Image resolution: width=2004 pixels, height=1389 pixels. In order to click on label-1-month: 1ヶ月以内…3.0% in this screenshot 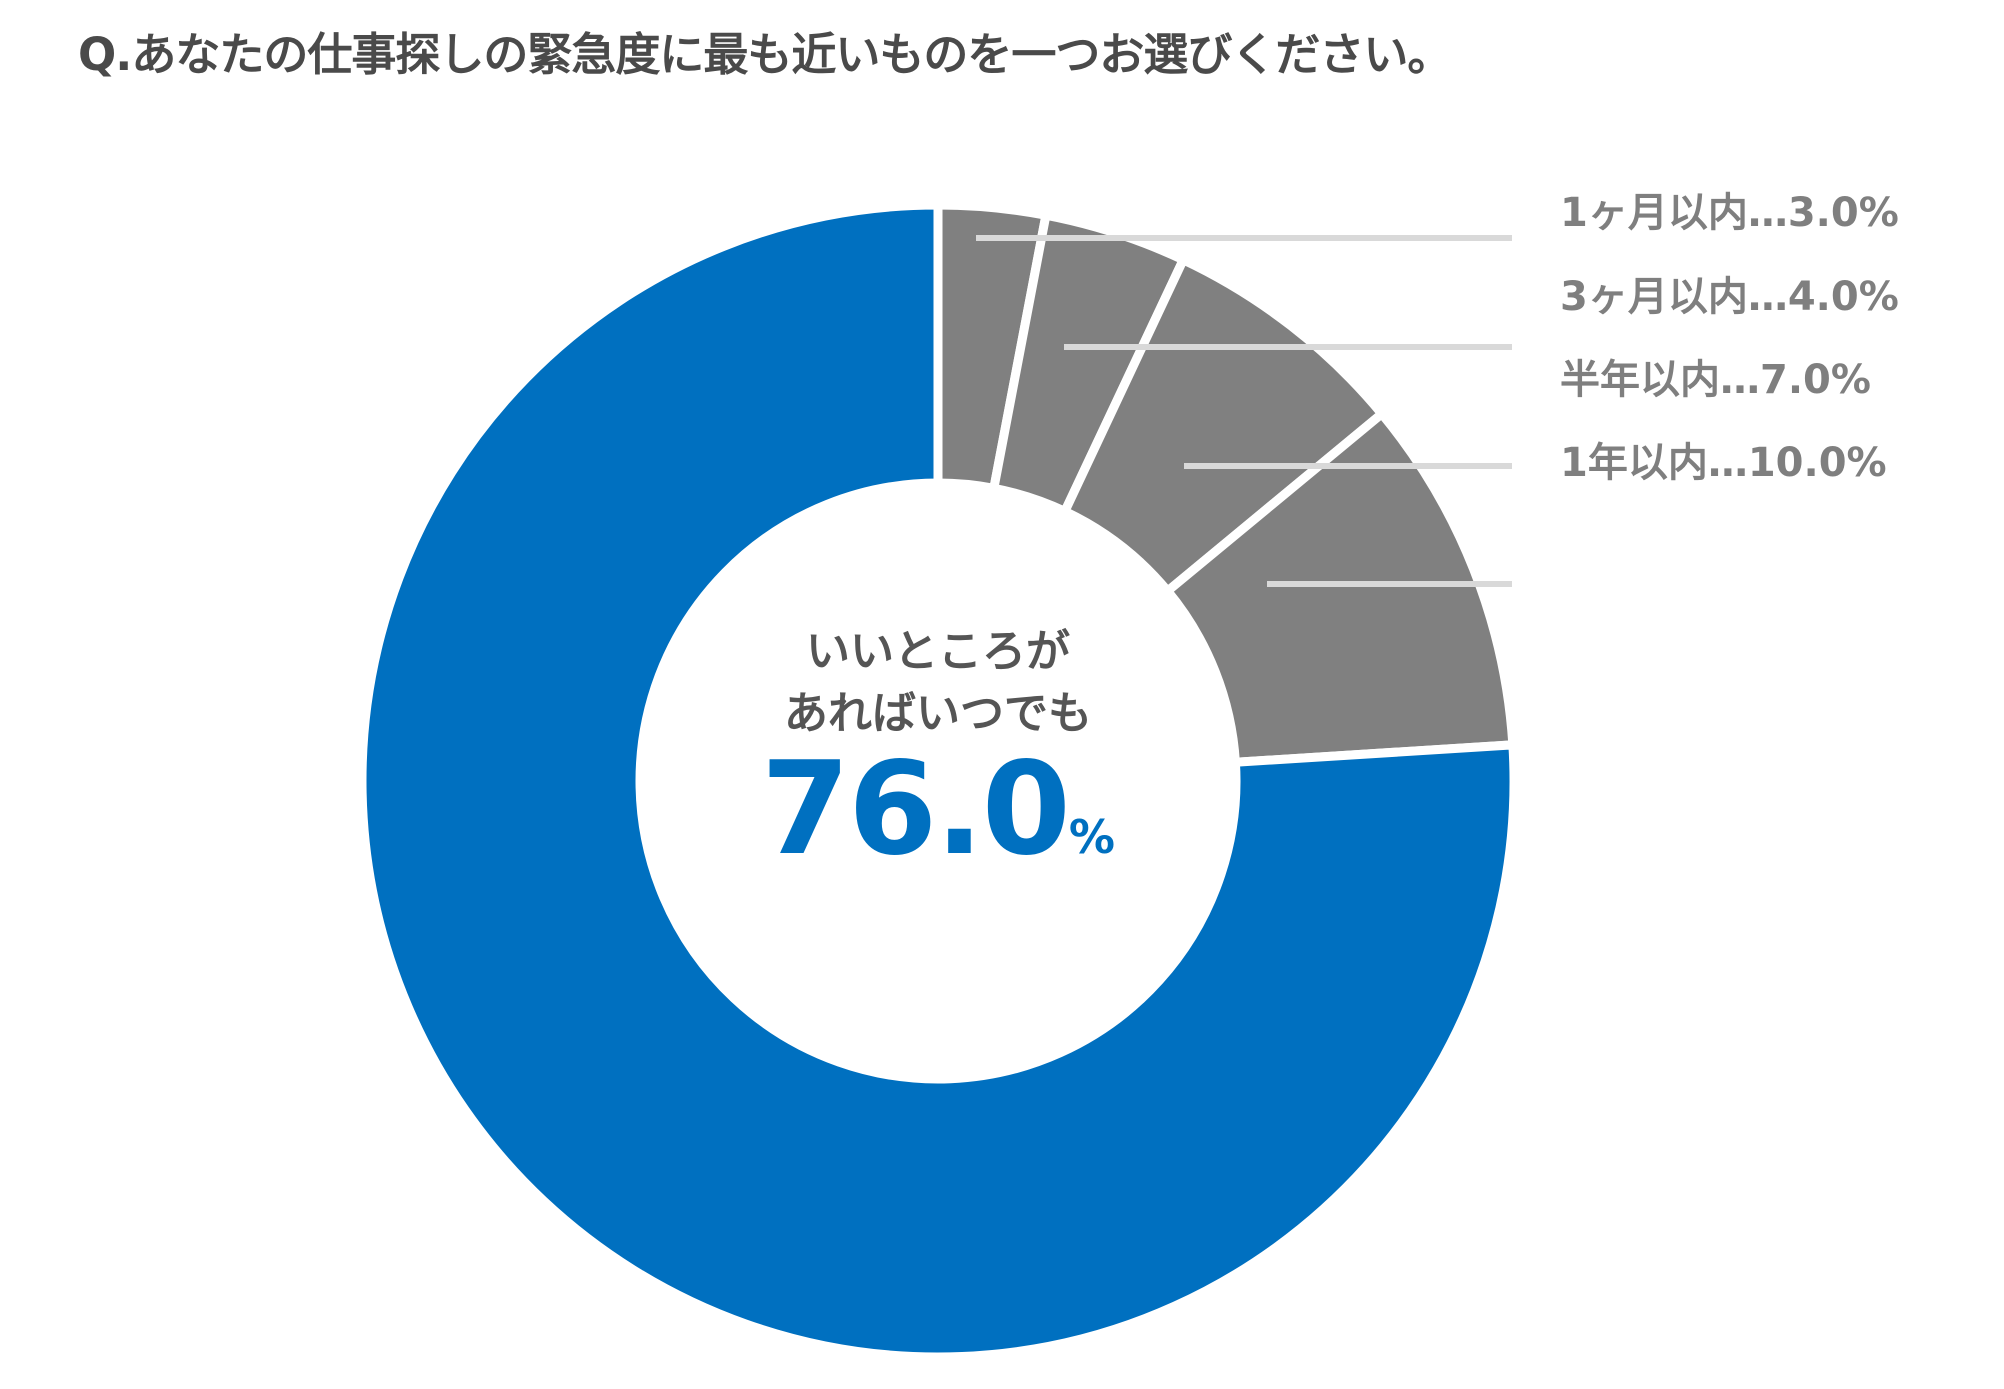, I will do `click(1729, 213)`.